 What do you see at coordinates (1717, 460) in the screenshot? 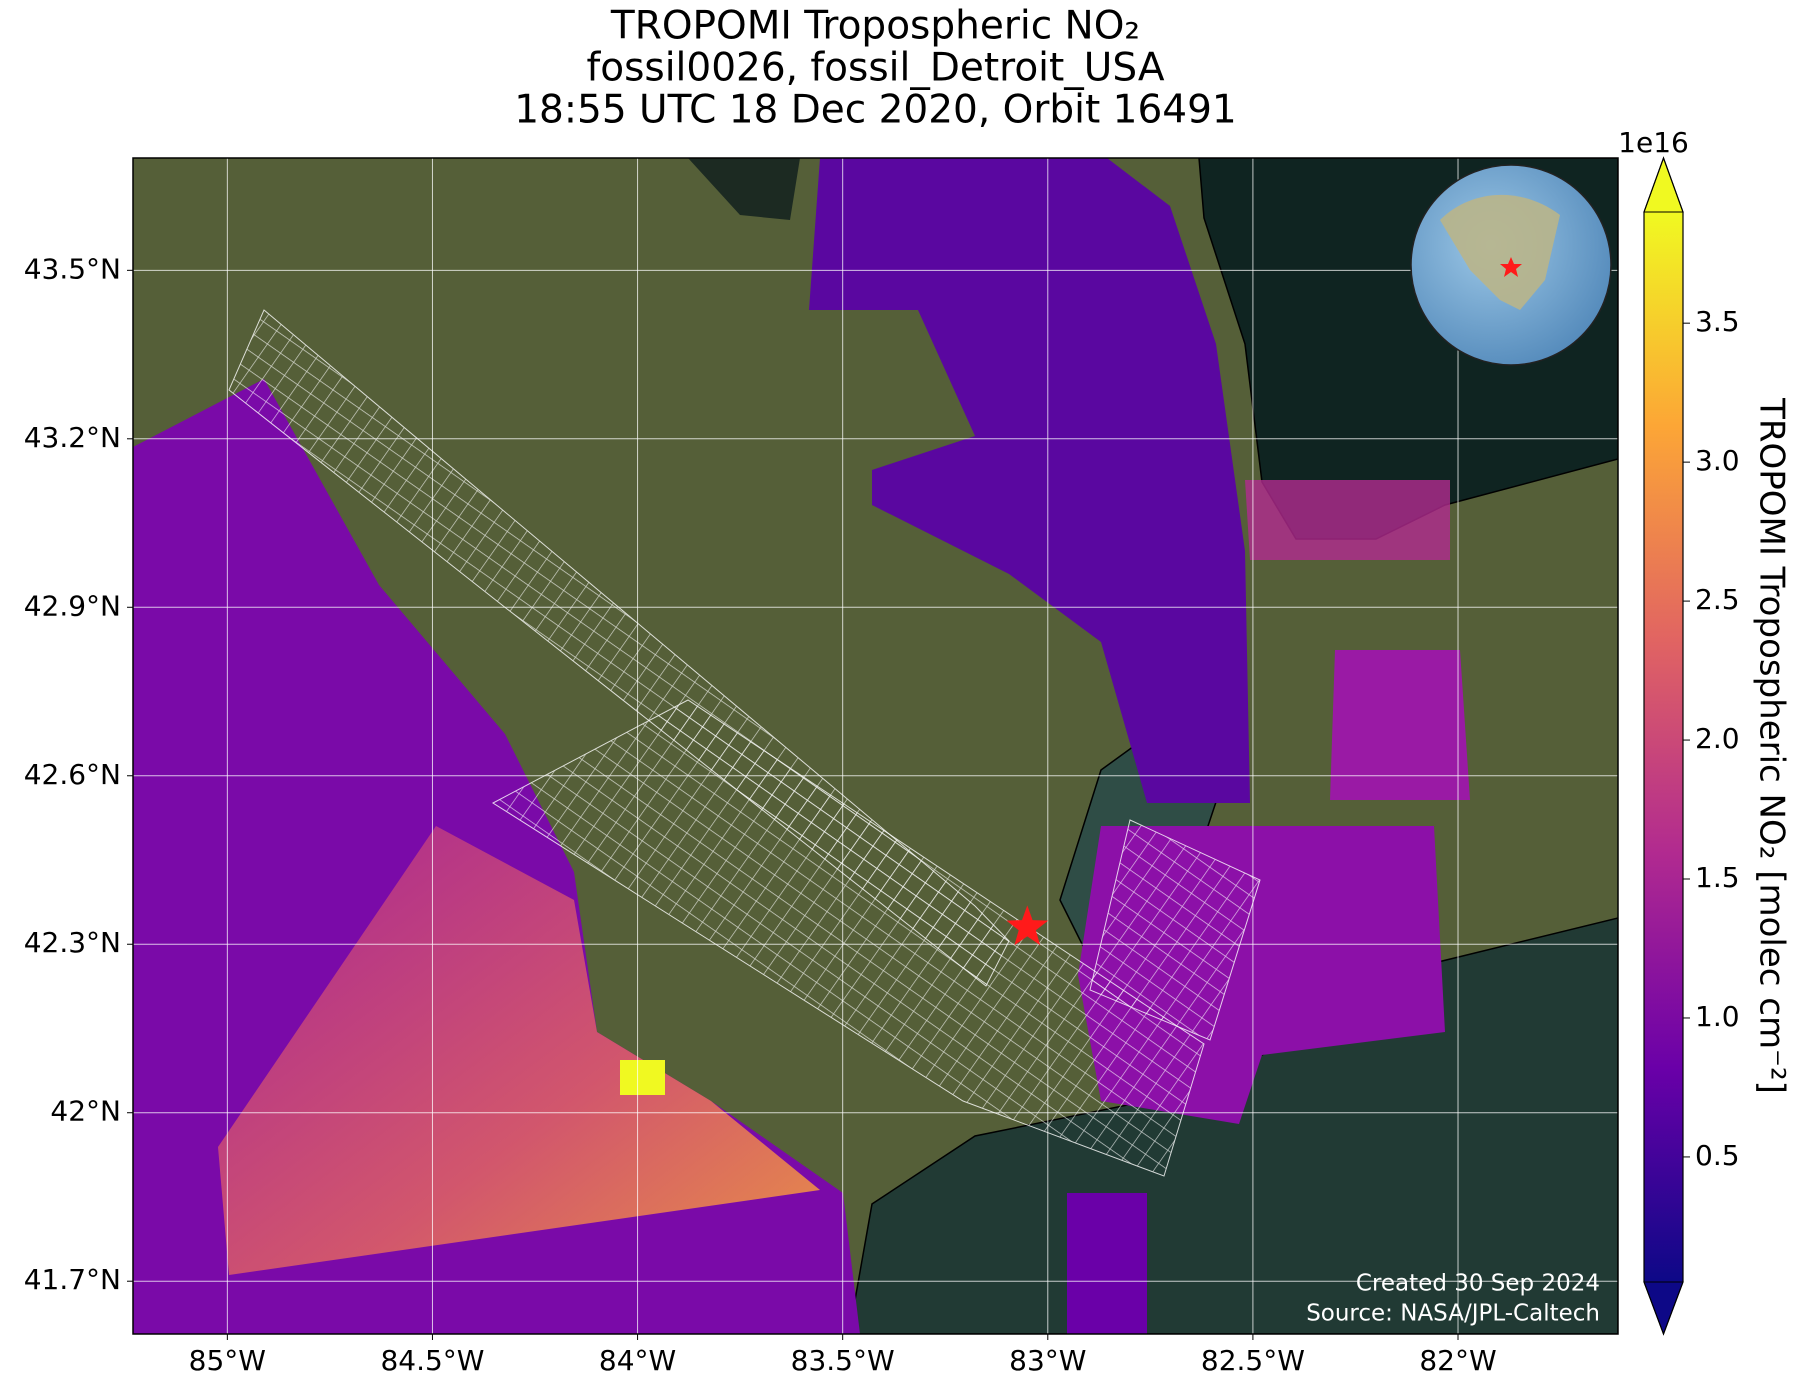
I see `colorbar-tick-label: 3.0` at bounding box center [1717, 460].